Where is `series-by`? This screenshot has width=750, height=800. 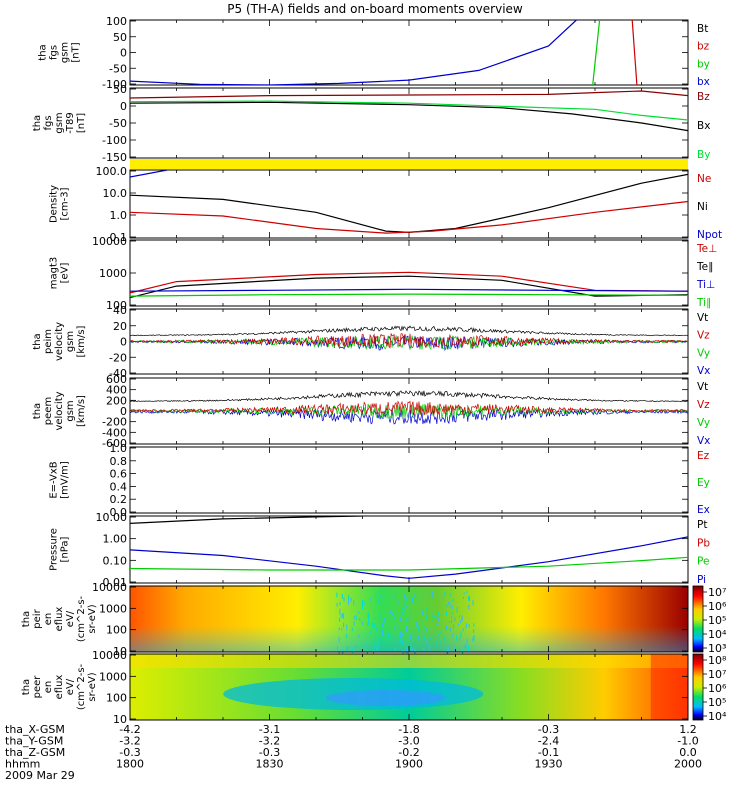
series-by is located at coordinates (596, 52).